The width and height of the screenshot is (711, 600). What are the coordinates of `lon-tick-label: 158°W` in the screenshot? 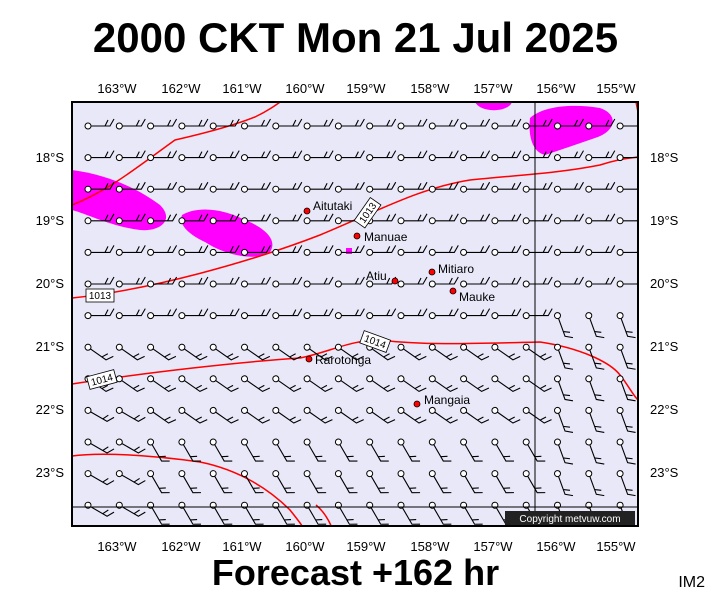 It's located at (430, 546).